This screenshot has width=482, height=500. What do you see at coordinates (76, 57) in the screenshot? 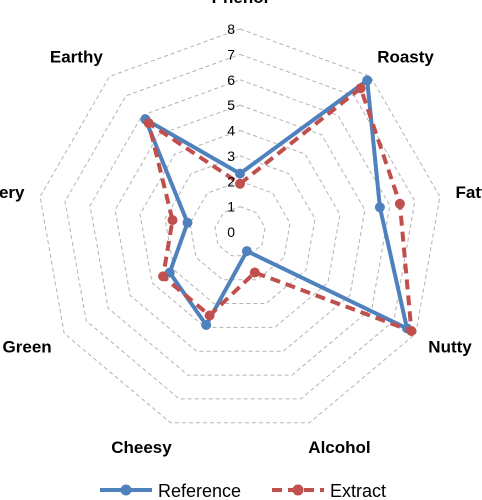
I see `category-label-earthy: Earthy` at bounding box center [76, 57].